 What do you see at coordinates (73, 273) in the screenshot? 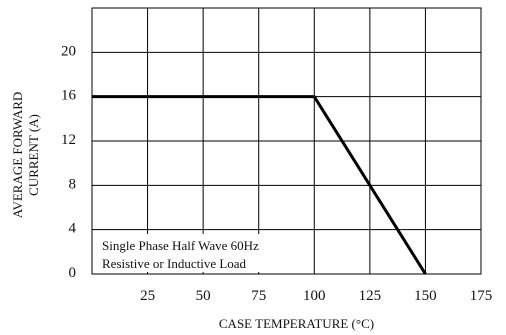
I see `y-tick-label: 0` at bounding box center [73, 273].